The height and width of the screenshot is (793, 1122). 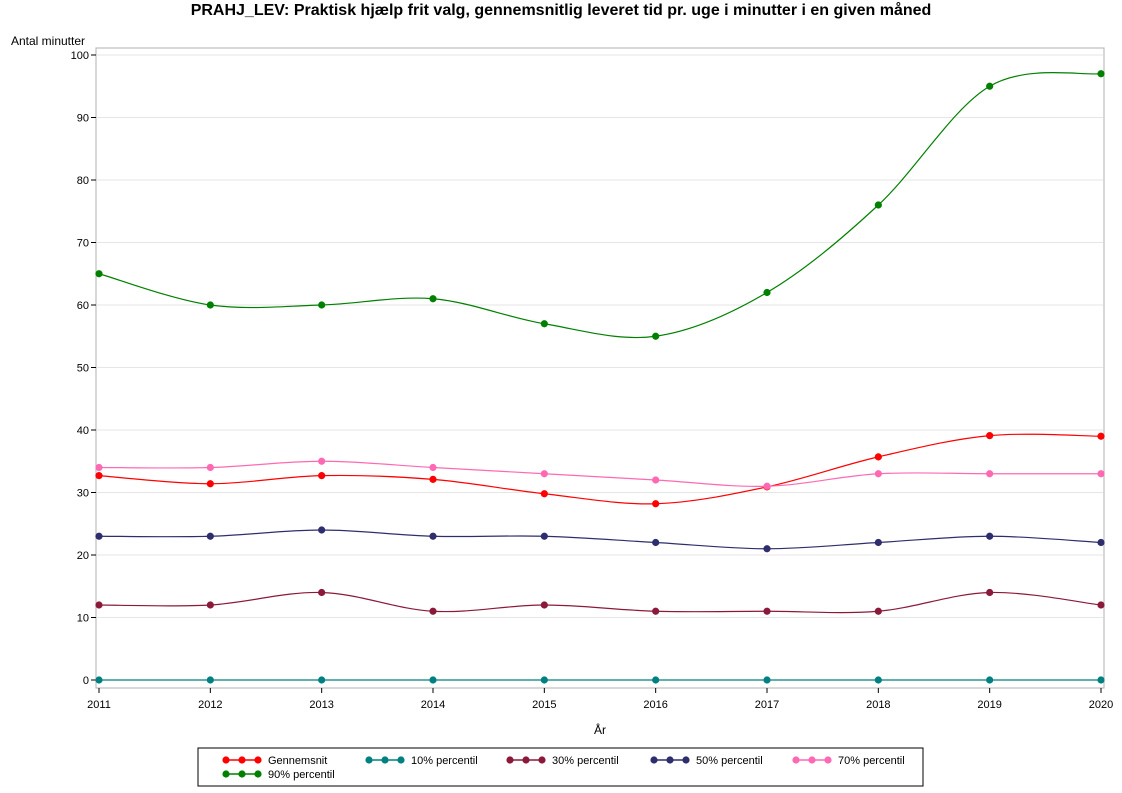 I want to click on x-tick-label: 2012, so click(x=210, y=705).